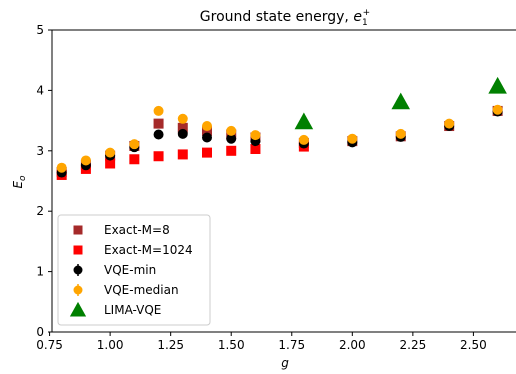 The image size is (516, 374). What do you see at coordinates (19, 182) in the screenshot?
I see `y-axis-label: Eo` at bounding box center [19, 182].